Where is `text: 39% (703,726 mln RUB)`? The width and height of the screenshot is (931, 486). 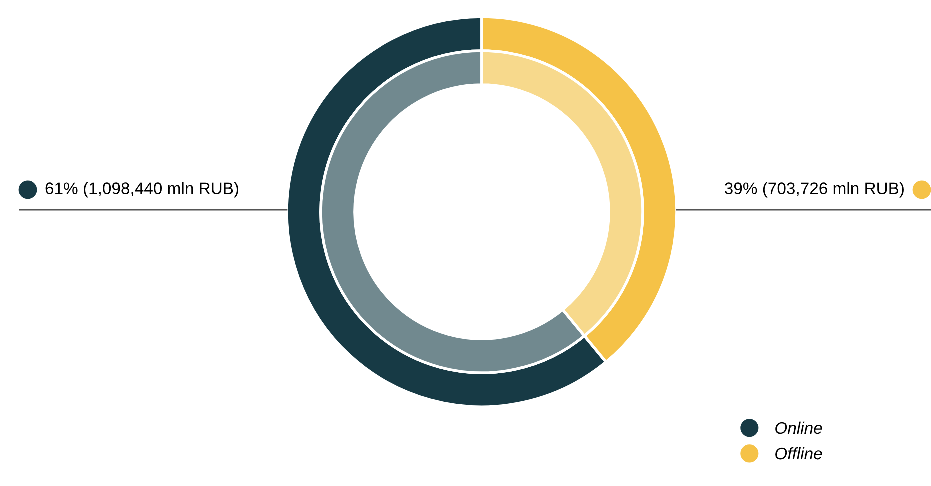
text: 39% (703,726 mln RUB) is located at coordinates (814, 190).